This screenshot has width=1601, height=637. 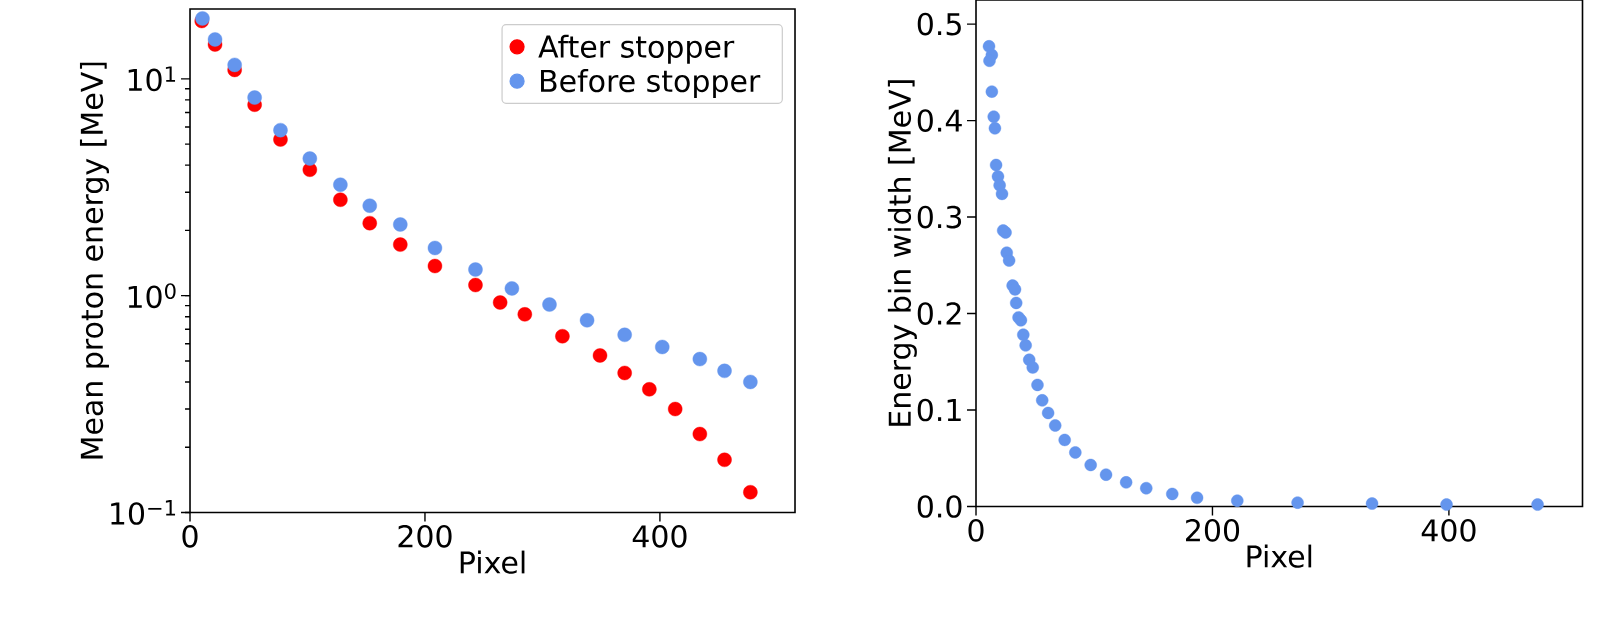 I want to click on y-tick-label: 10$^{1}$, so click(x=152, y=79).